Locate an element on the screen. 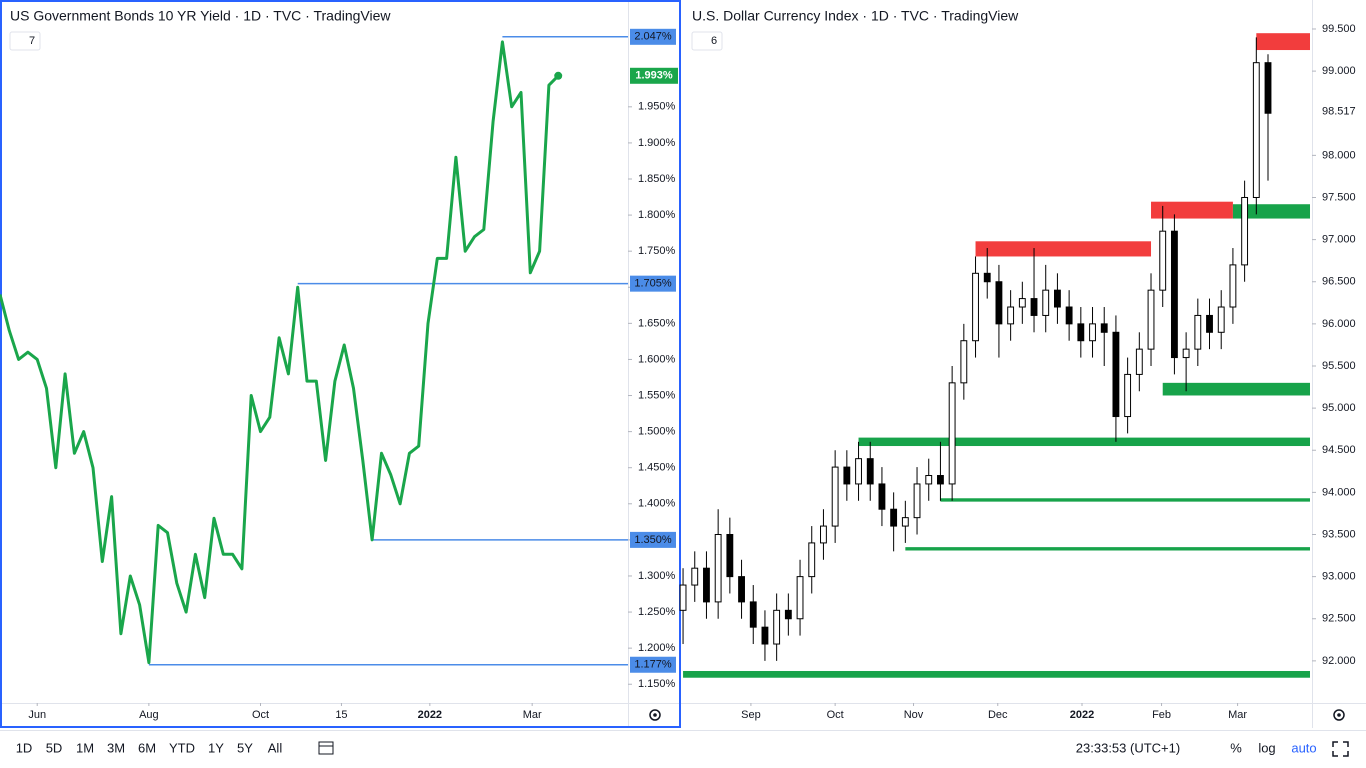 The width and height of the screenshot is (1366, 768). y-tick-label: 95.000 is located at coordinates (1339, 408).